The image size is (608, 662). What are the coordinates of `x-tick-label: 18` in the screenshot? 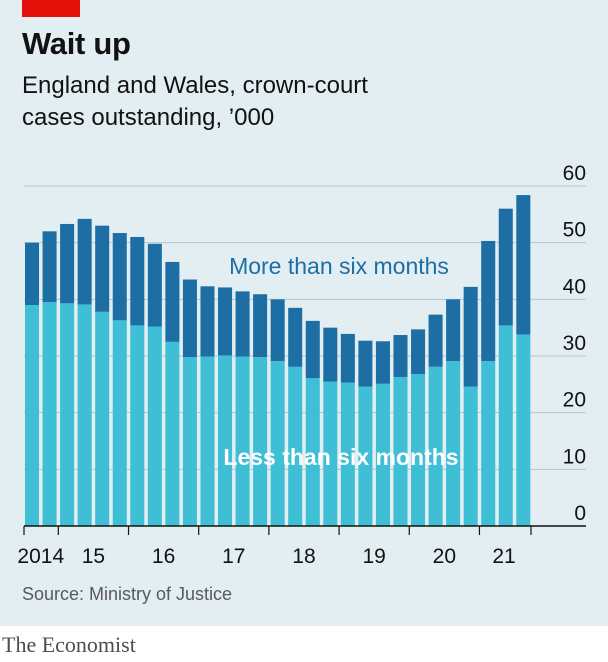 It's located at (303, 556).